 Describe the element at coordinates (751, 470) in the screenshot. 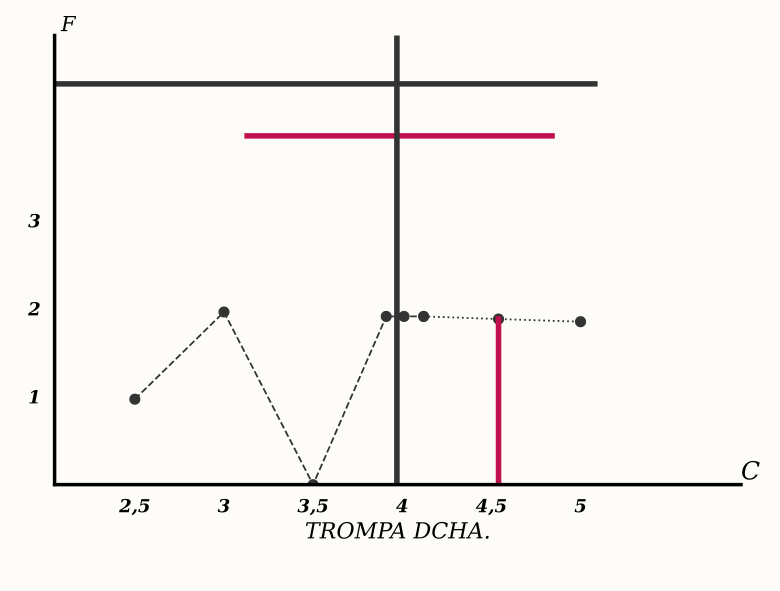

I see `text: C` at that location.